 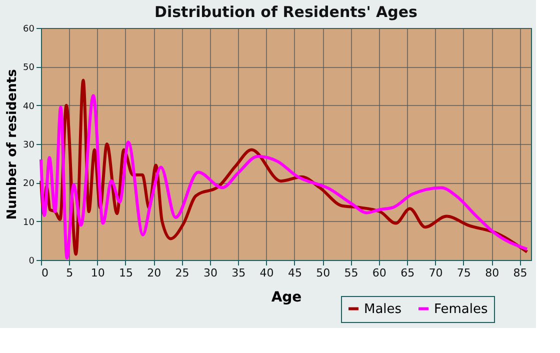 What do you see at coordinates (461, 309) in the screenshot?
I see `legend-label: Females` at bounding box center [461, 309].